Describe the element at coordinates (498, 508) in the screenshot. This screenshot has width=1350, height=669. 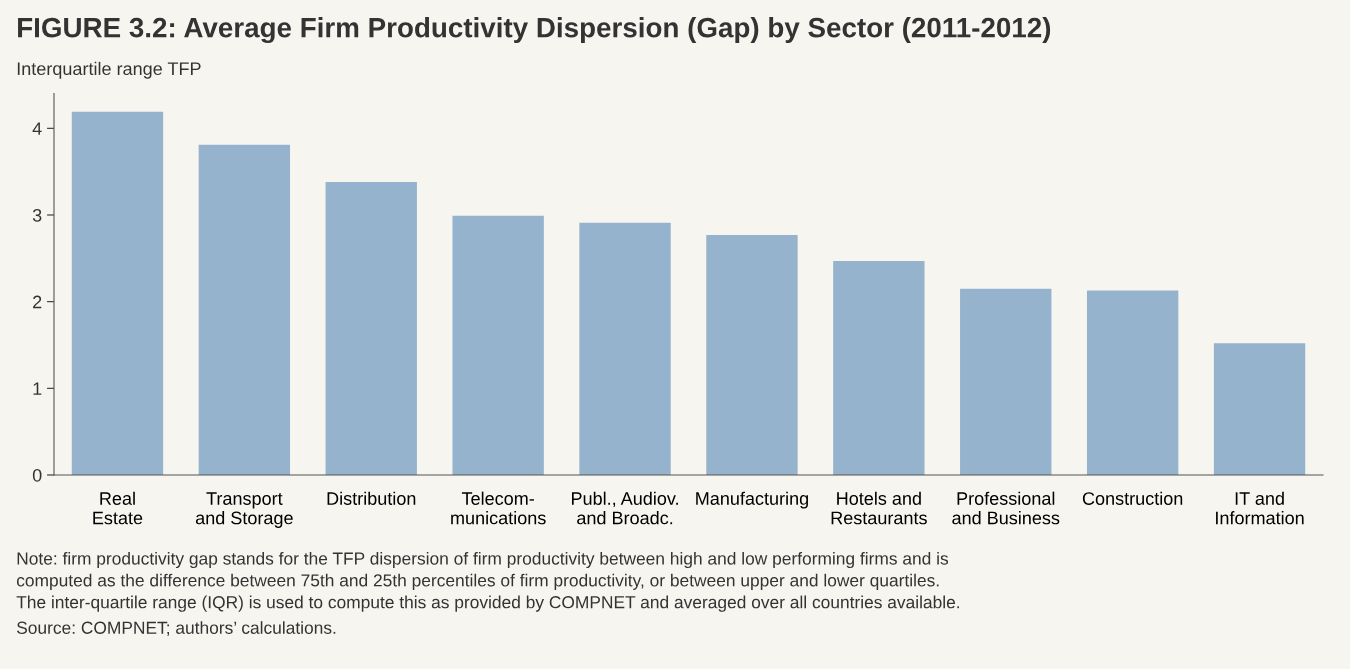
I see `x-tick-label: Telecom- munications` at that location.